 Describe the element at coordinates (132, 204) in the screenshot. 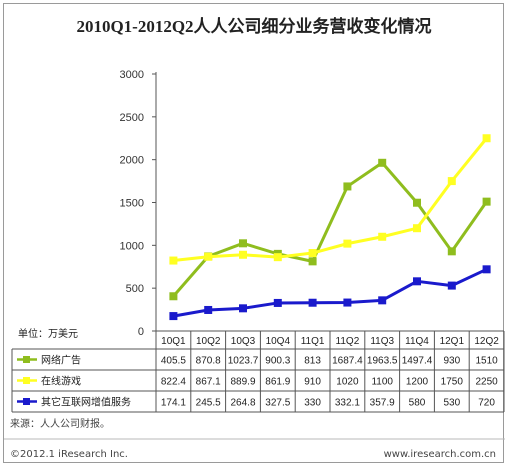

I see `y-tick-label: 1500` at that location.